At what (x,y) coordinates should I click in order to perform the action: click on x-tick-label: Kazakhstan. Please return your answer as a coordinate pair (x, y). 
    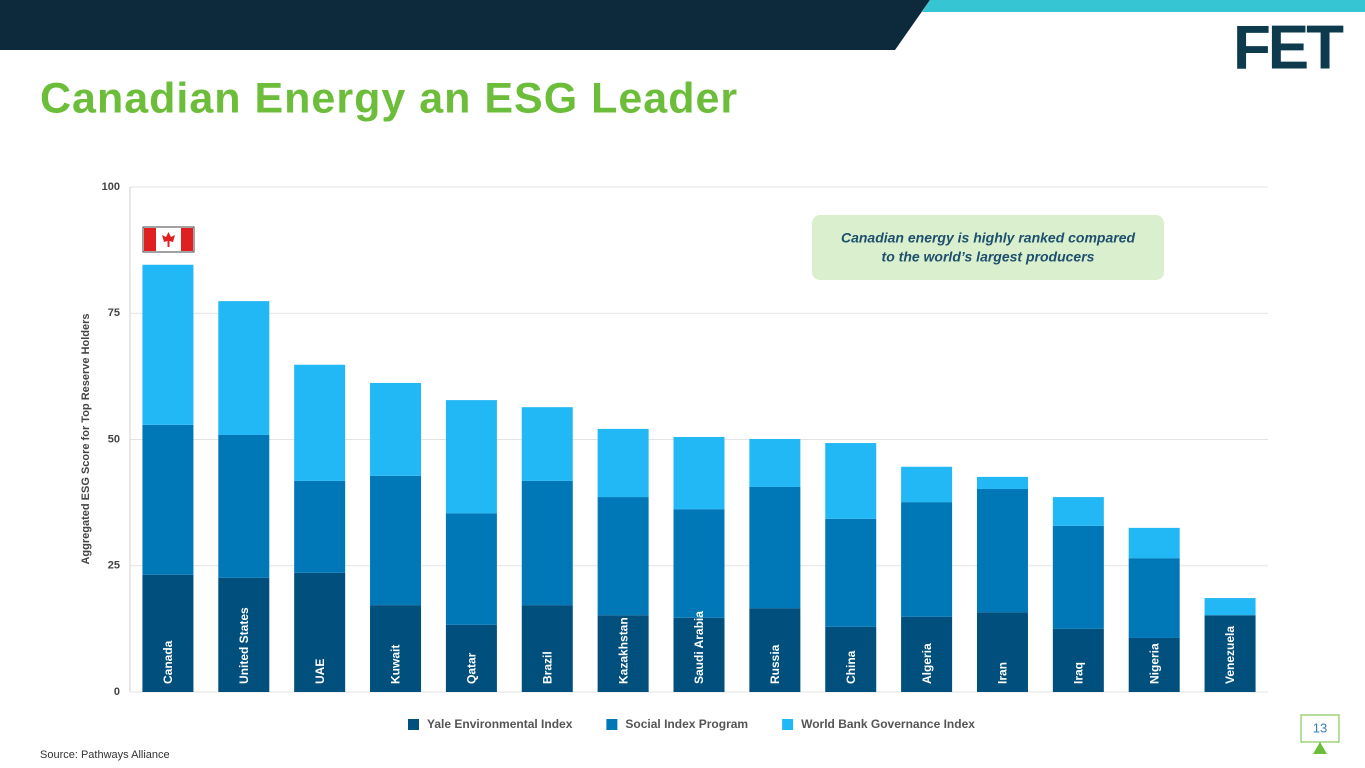
    Looking at the image, I should click on (623, 650).